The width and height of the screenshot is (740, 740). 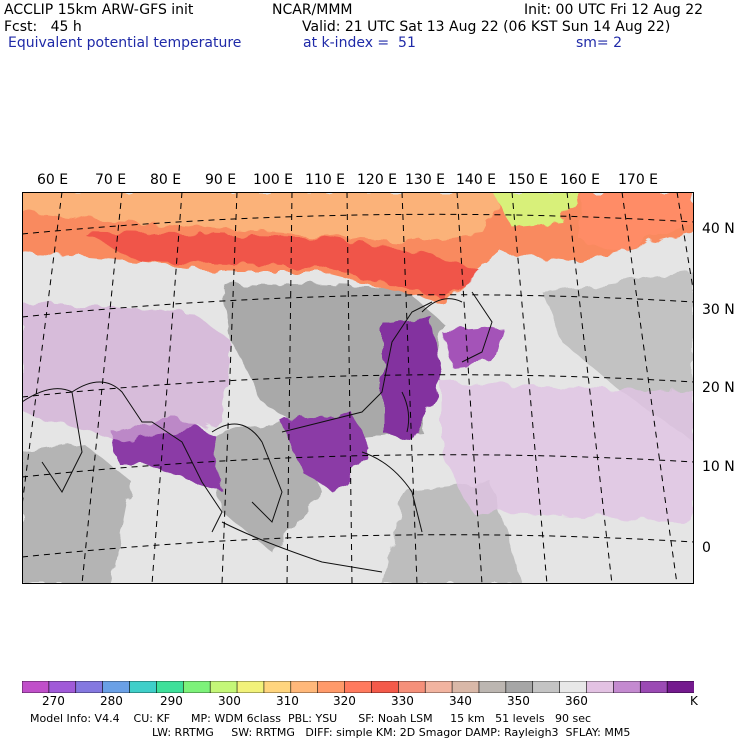 I want to click on colorbar-tick-label: 280, so click(x=111, y=701).